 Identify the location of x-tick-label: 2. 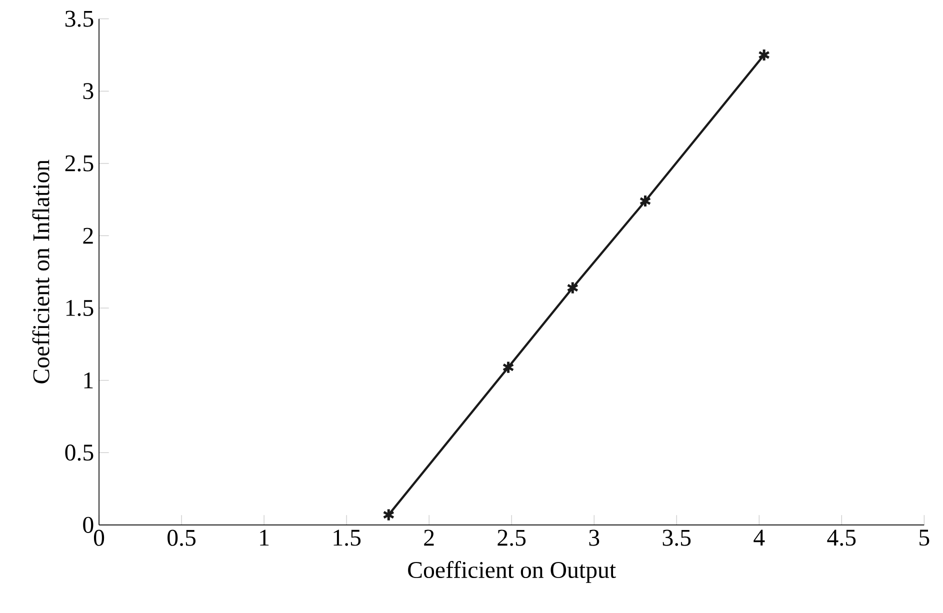
(429, 538).